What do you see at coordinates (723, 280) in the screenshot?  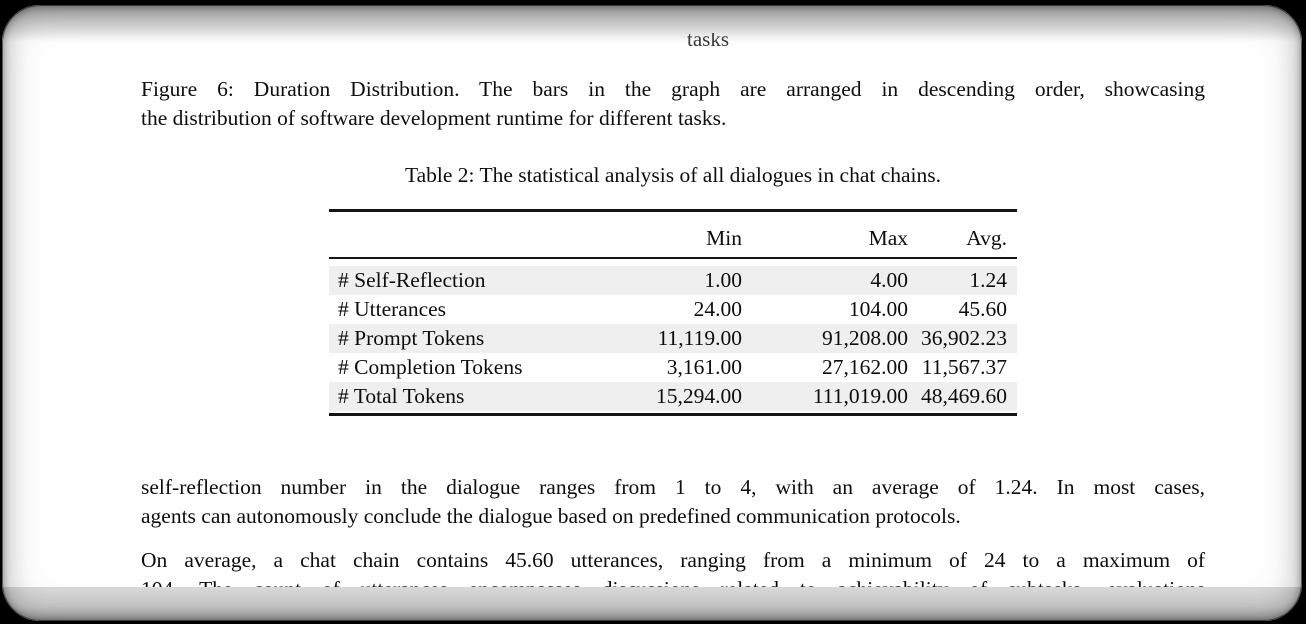 I see `min-cell: 1.00` at bounding box center [723, 280].